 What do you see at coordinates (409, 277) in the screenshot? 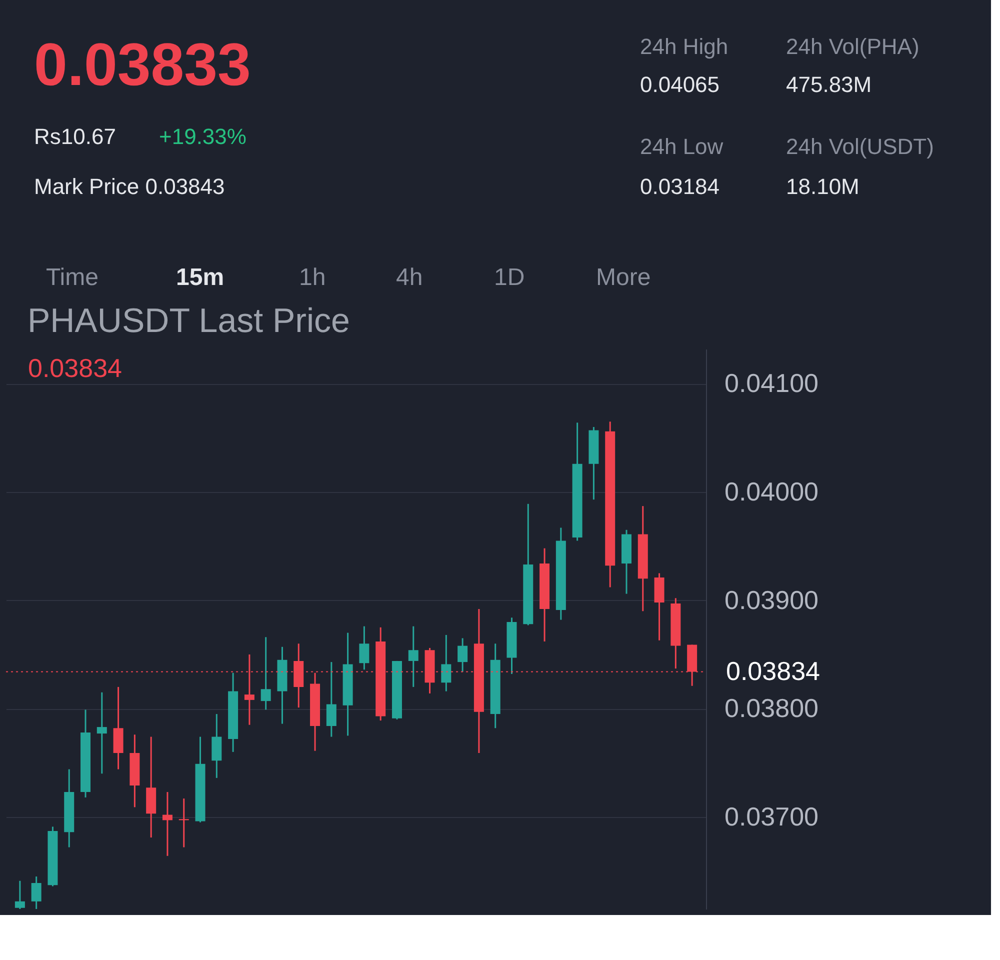
I see `text: 4h` at bounding box center [409, 277].